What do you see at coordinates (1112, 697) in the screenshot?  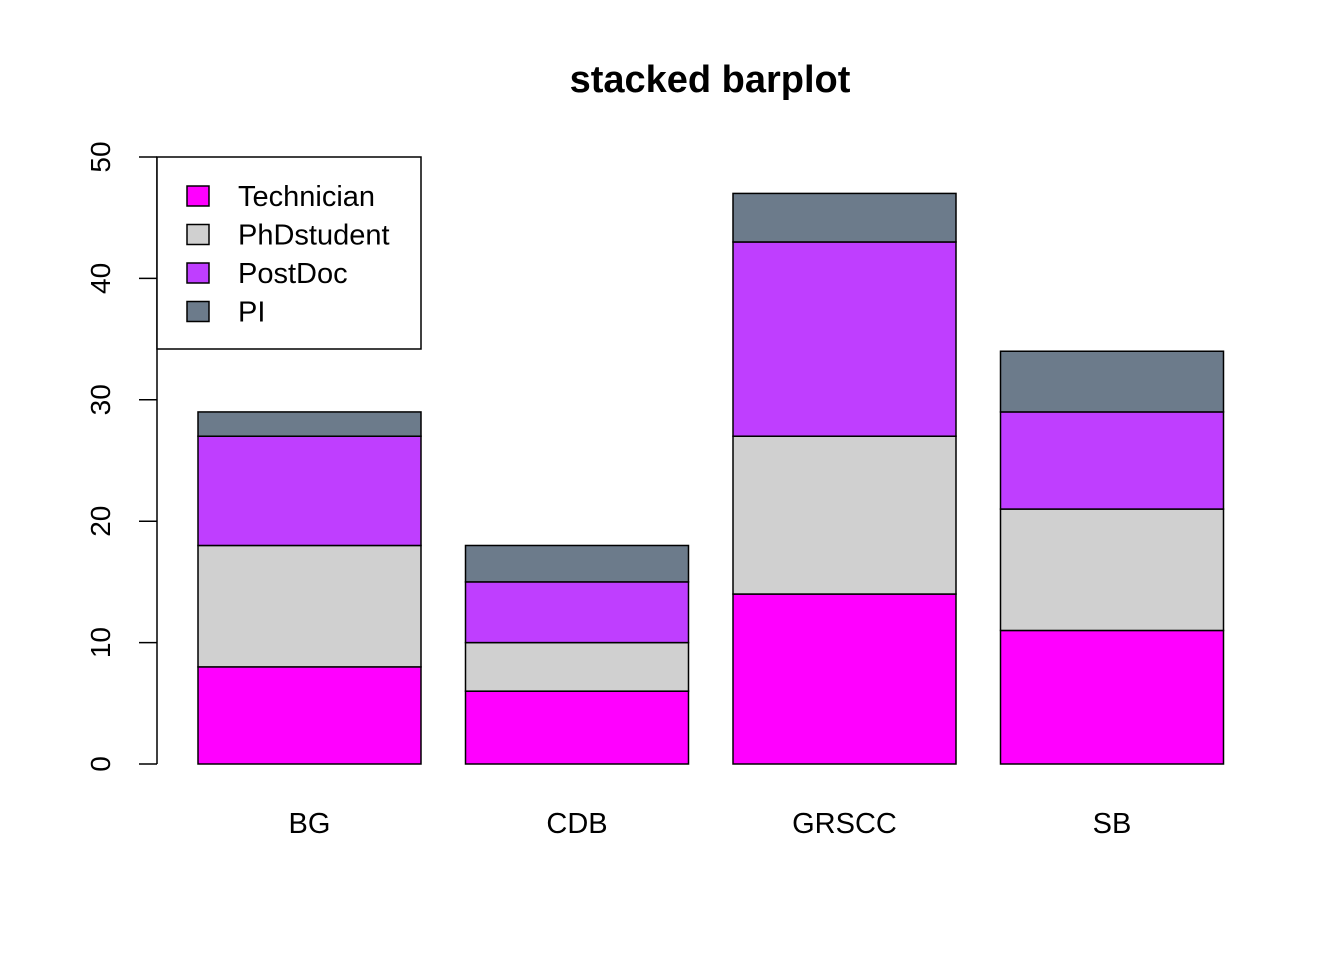 I see `bar-segment-technician-sb` at bounding box center [1112, 697].